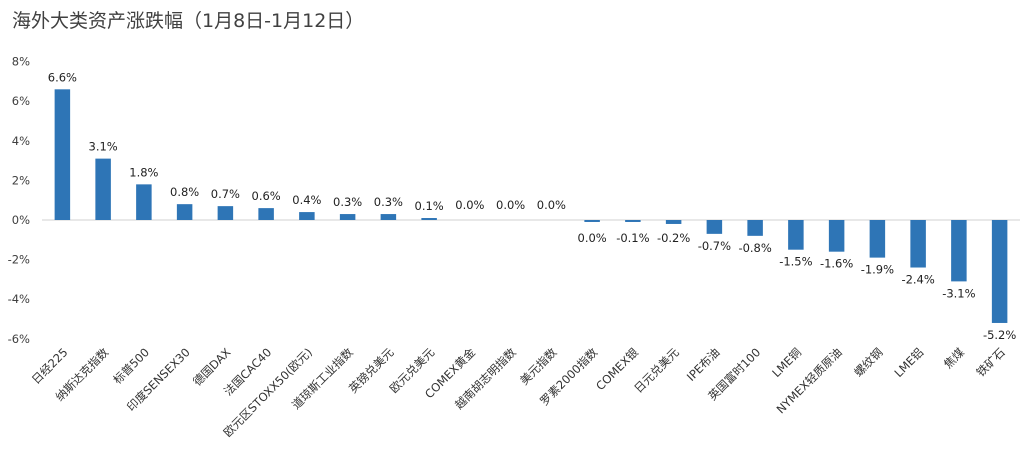  Describe the element at coordinates (19, 299) in the screenshot. I see `y-tick-label: -4%` at that location.